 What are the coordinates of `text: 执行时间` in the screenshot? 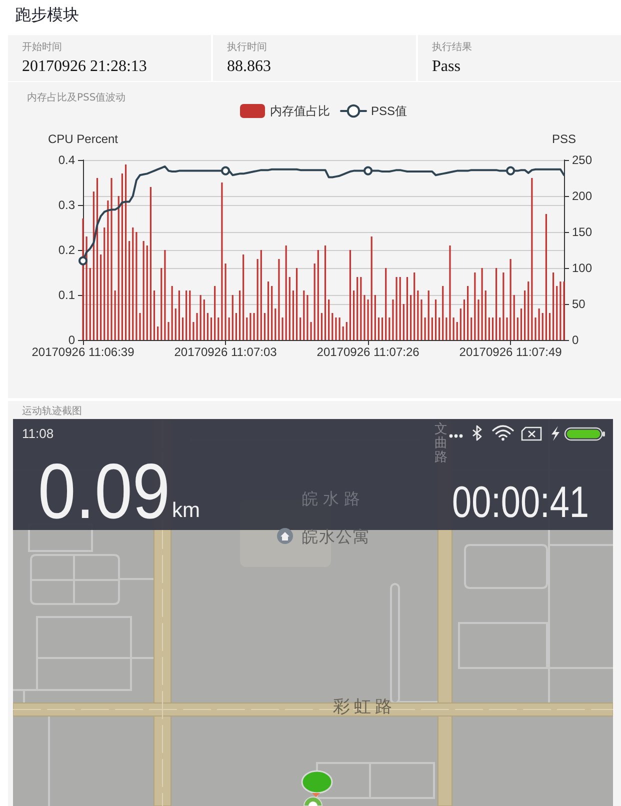 It's located at (247, 48).